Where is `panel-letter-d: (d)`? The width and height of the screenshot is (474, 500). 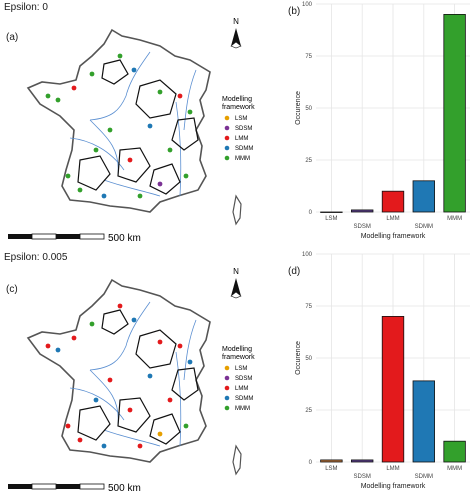 panel-letter-d: (d) is located at coordinates (294, 271).